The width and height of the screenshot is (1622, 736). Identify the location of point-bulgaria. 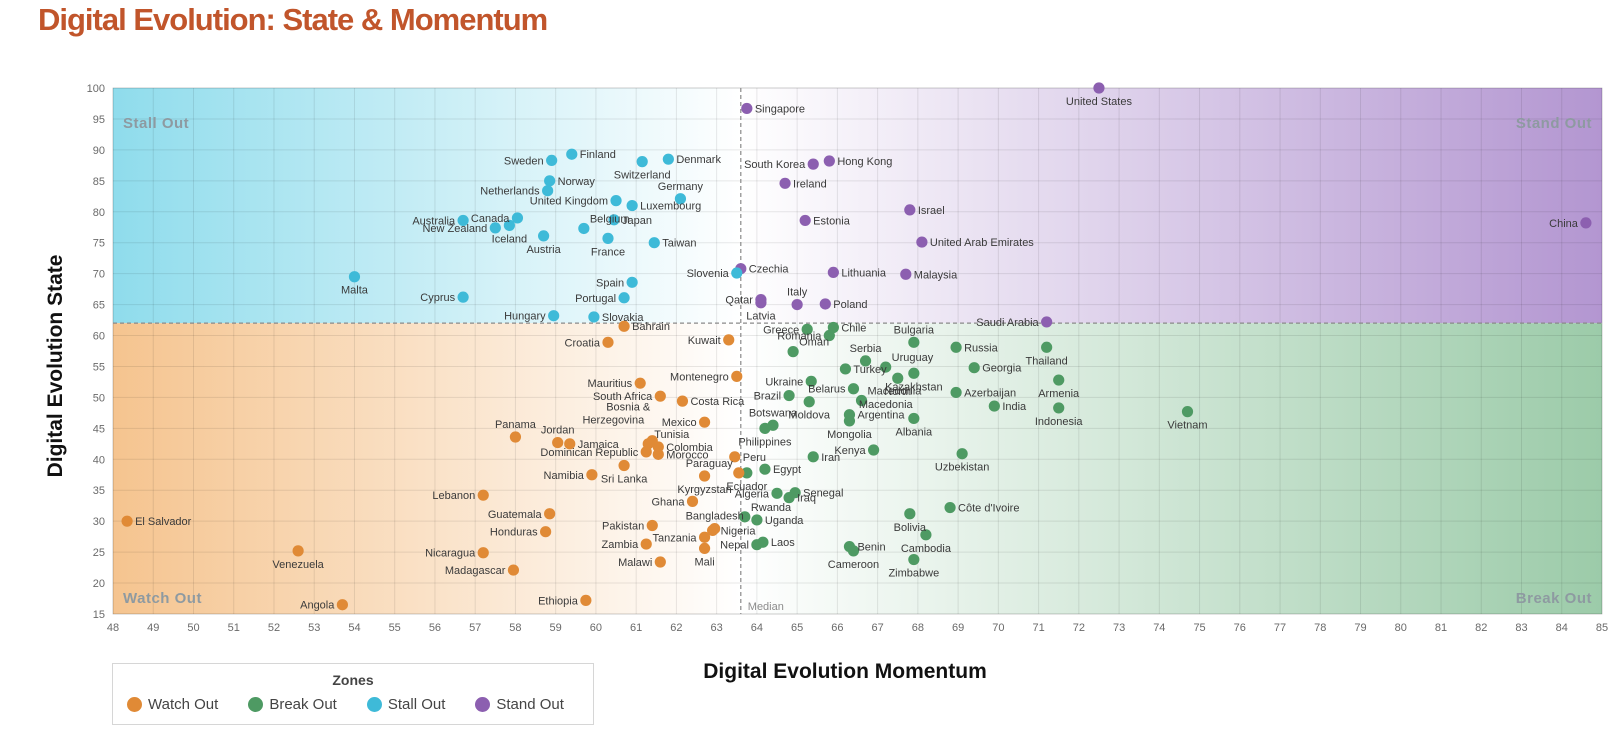
(914, 342).